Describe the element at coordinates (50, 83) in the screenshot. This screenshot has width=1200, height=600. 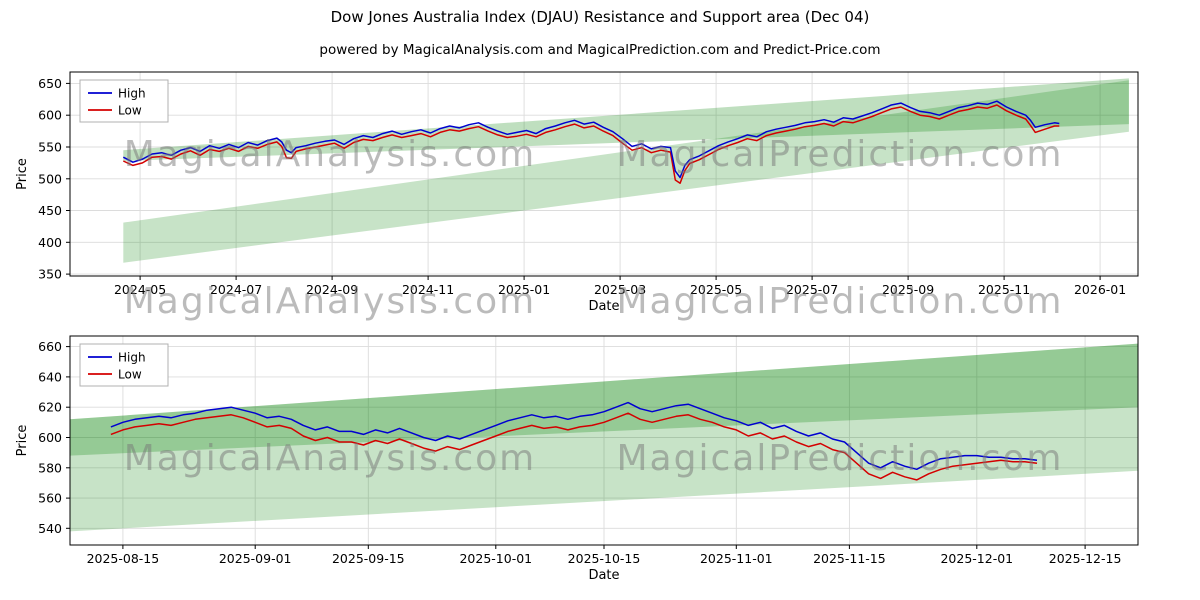
I see `y-tick-label: 650` at that location.